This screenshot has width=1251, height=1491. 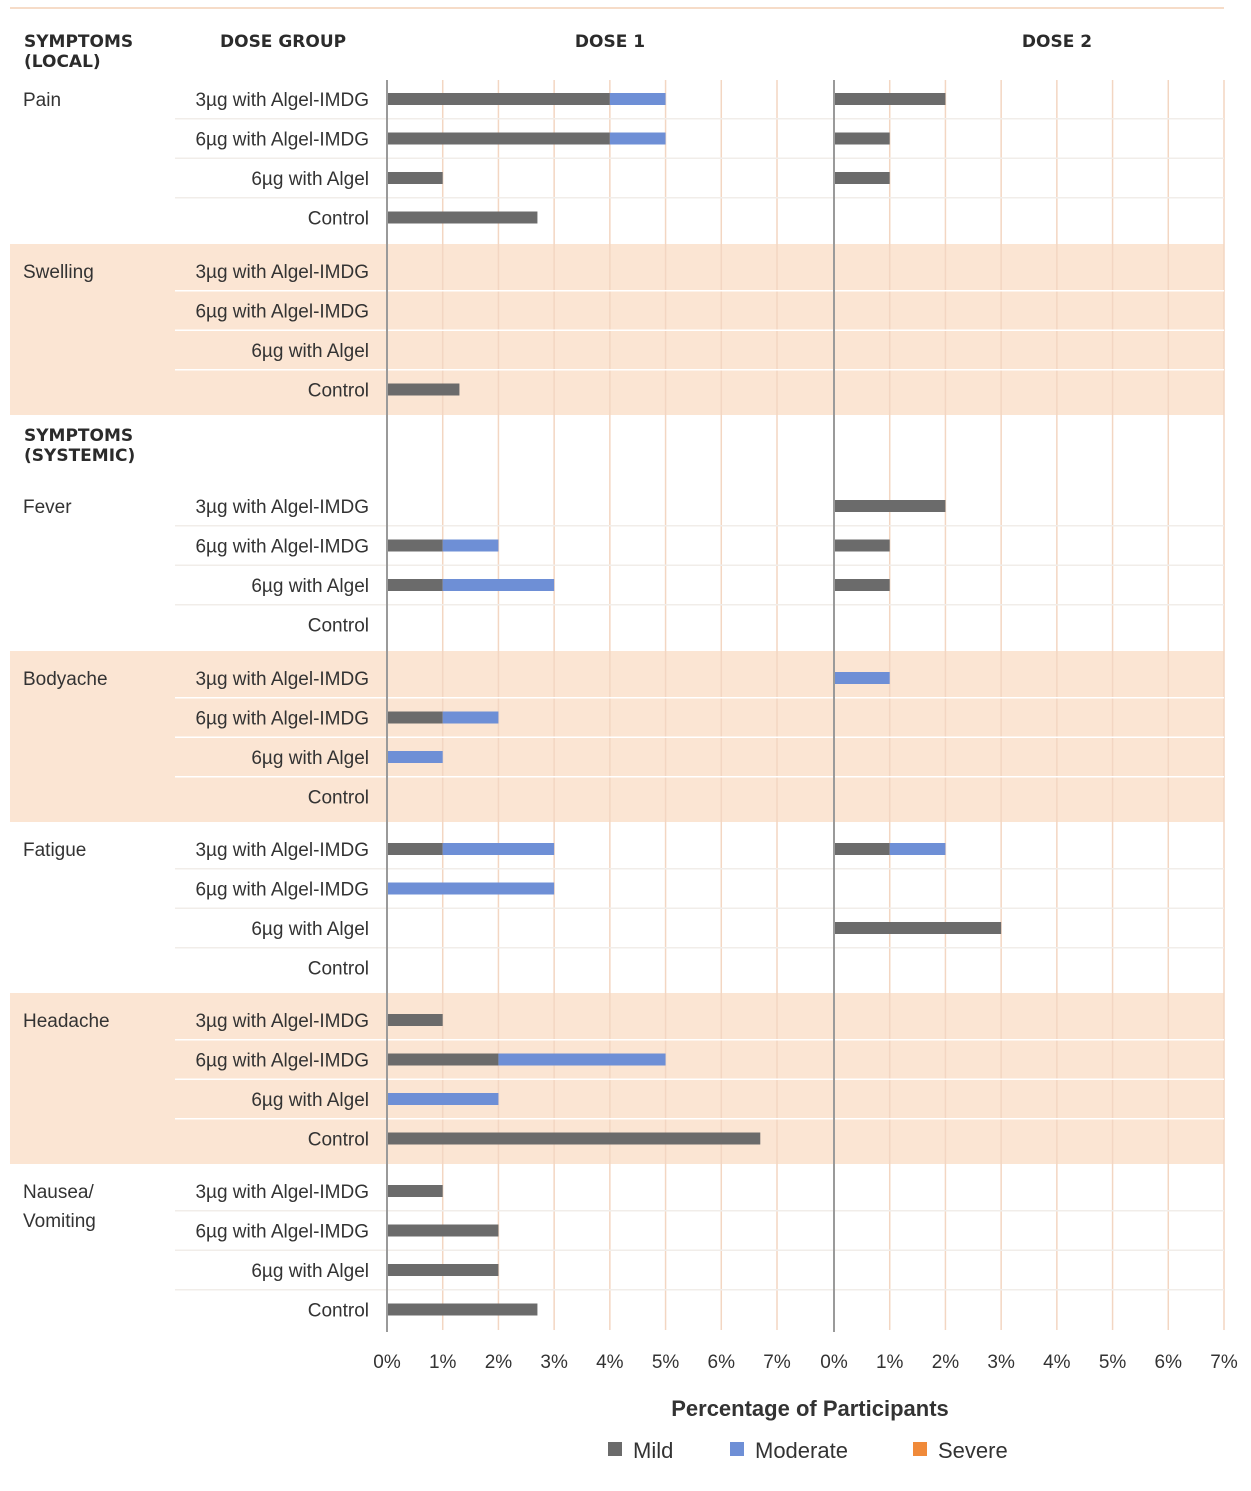 What do you see at coordinates (415, 178) in the screenshot?
I see `bar-pain-dose1-row3-mild` at bounding box center [415, 178].